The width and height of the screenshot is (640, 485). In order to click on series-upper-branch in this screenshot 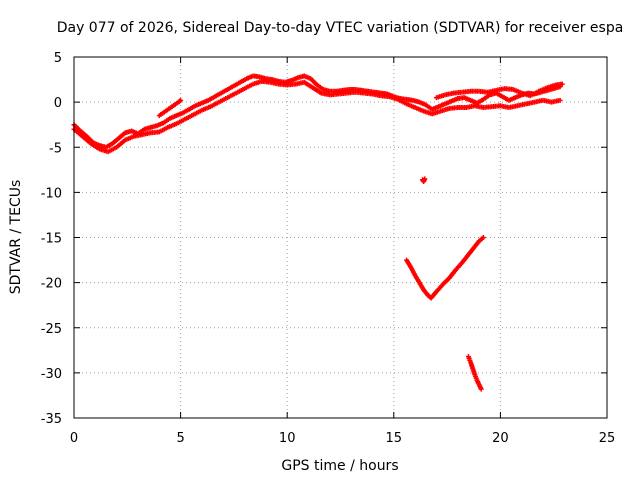, I will do `click(360, 100)`.